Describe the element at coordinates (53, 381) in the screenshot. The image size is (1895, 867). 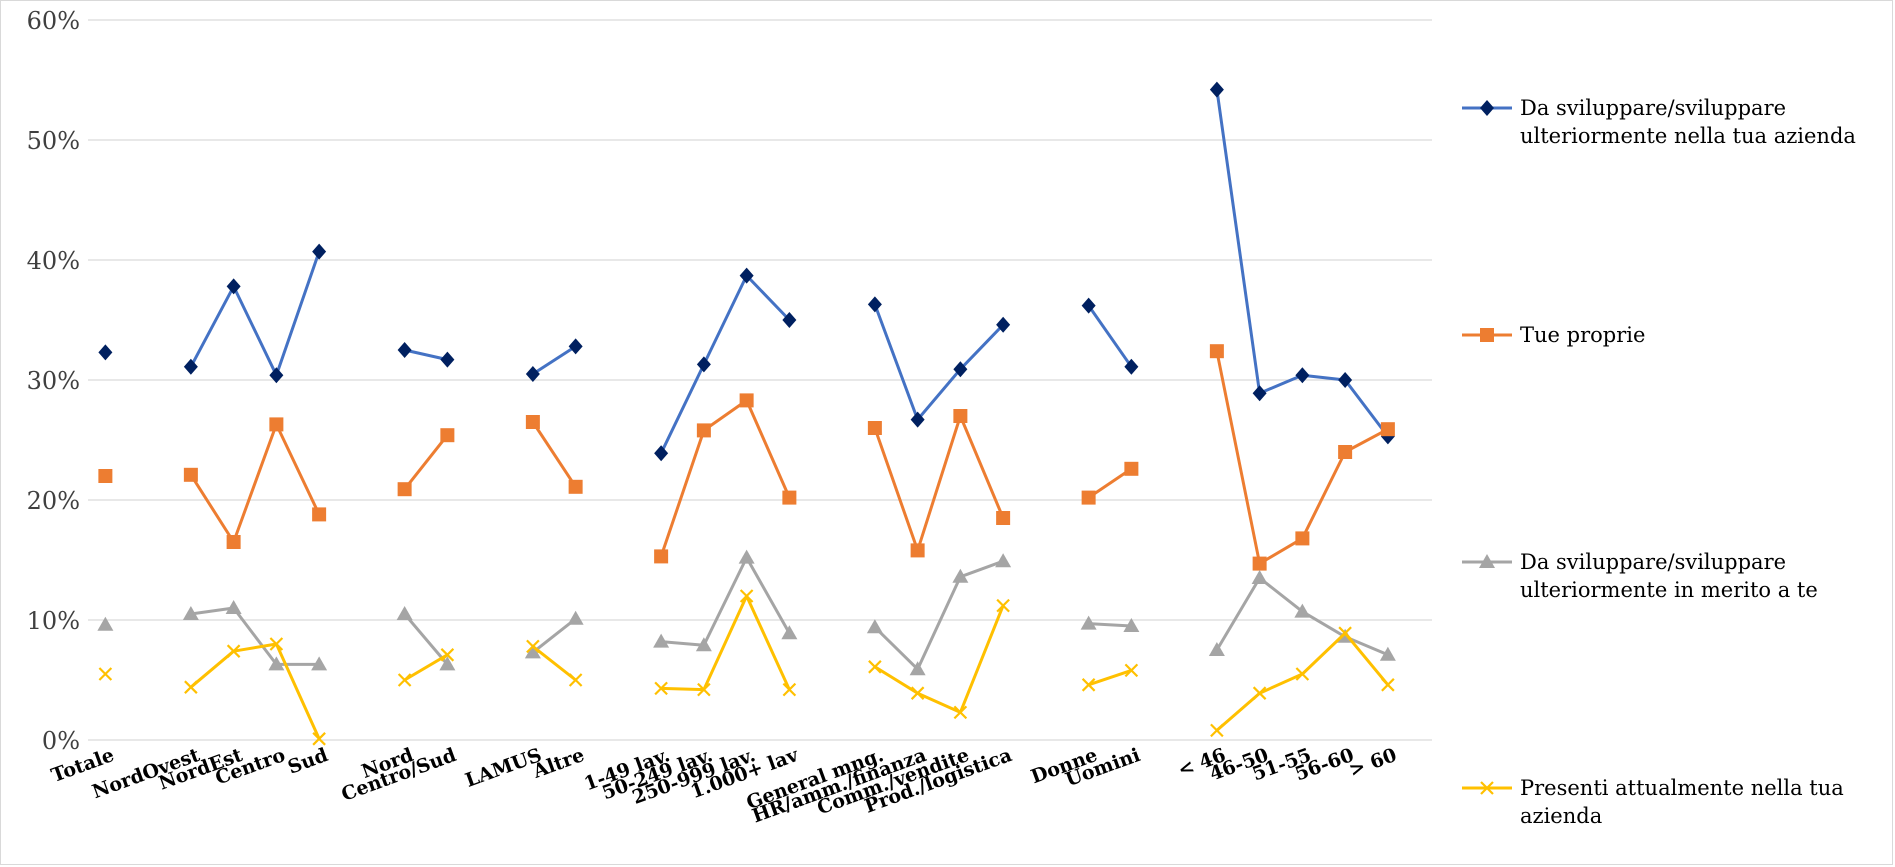
I see `y-axis-tick-labels: 0% 10% 20% 30% 40% 50% 60%` at that location.